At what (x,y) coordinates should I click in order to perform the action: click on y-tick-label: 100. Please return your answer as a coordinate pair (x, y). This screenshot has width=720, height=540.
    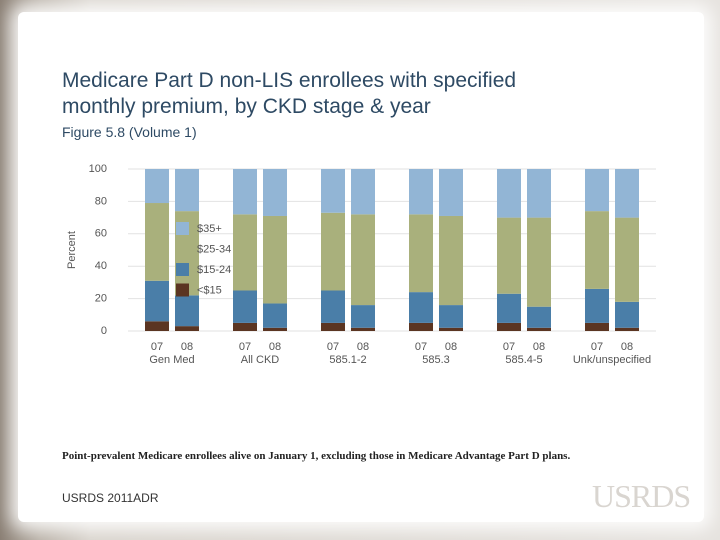
    Looking at the image, I should click on (98, 169).